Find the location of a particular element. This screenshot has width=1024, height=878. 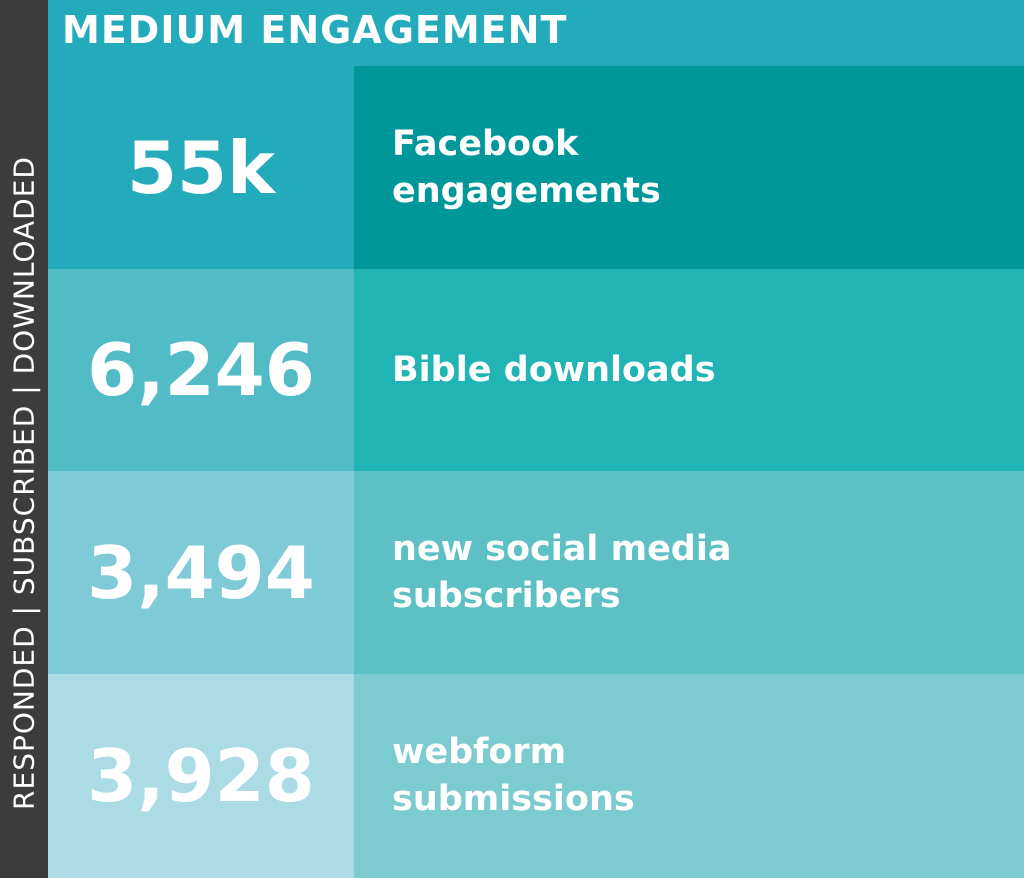

stat-label: Facebook engagements is located at coordinates (526, 167).